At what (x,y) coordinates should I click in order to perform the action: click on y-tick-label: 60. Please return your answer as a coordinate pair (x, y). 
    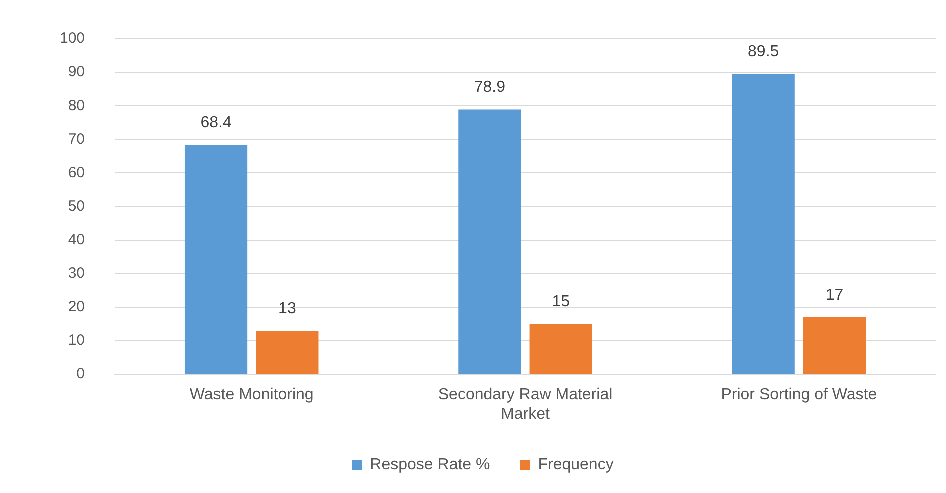
    Looking at the image, I should click on (77, 173).